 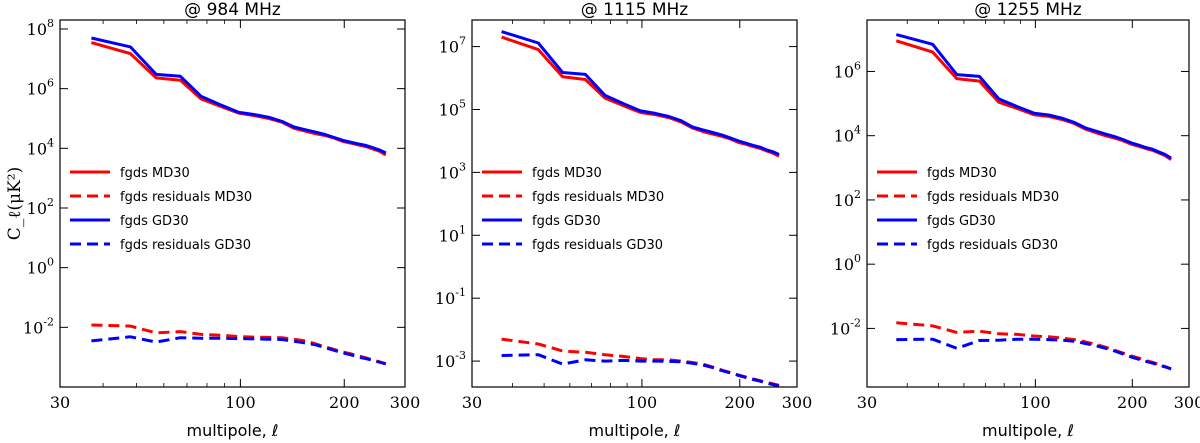 What do you see at coordinates (961, 221) in the screenshot?
I see `chart-3-legend-label-3: fgds GD30` at bounding box center [961, 221].